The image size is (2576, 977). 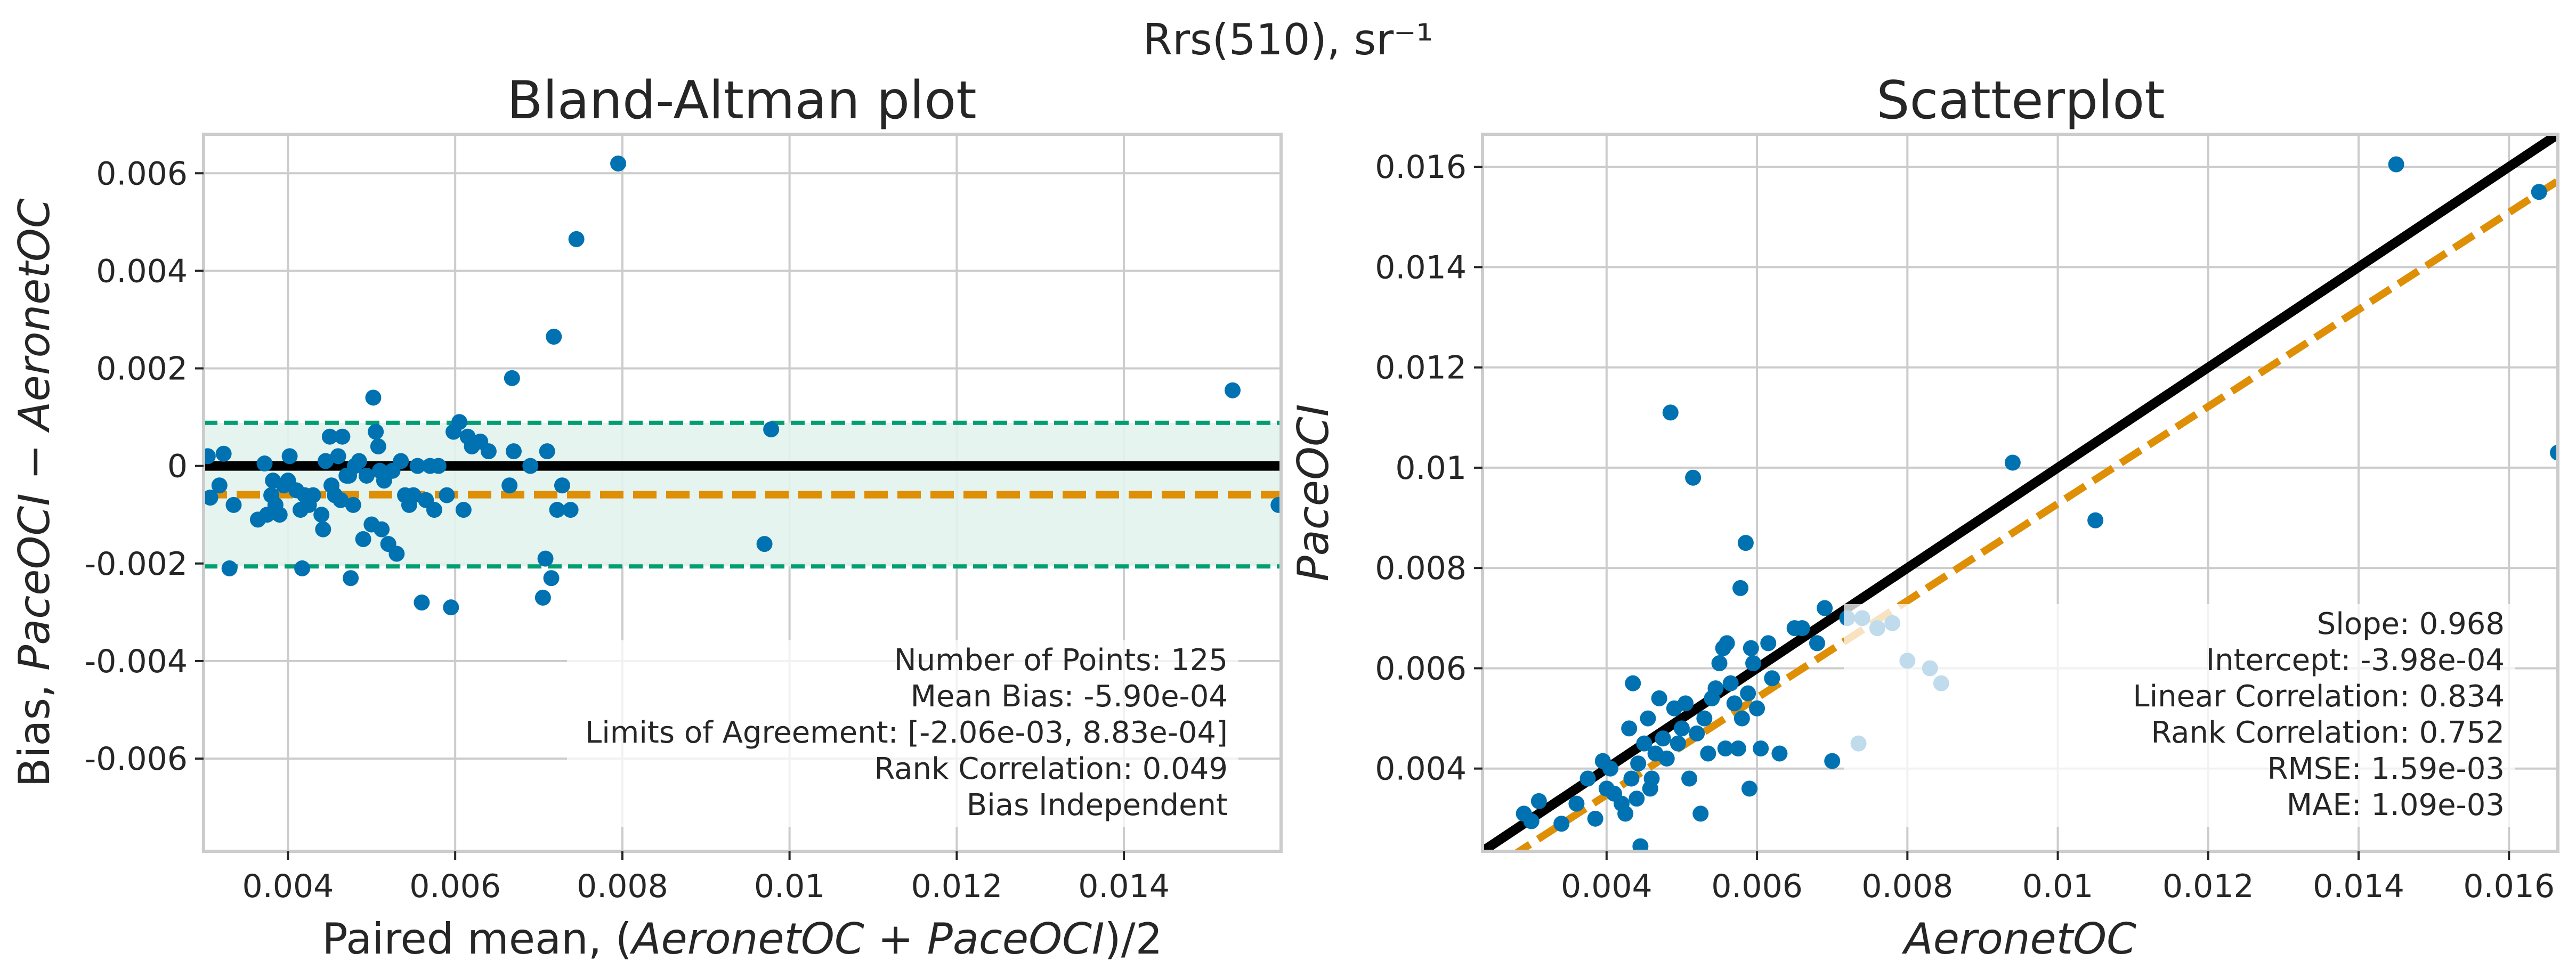 I want to click on scatterplot-stats-line: MAE: 1.09e-03, so click(x=2396, y=805).